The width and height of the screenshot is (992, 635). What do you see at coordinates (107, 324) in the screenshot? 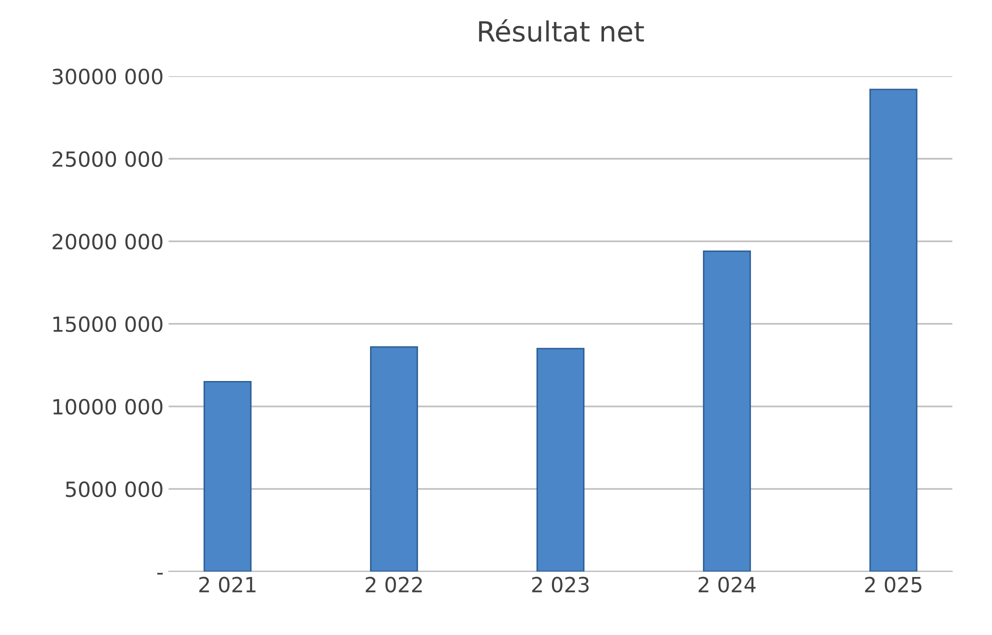
I see `y-tick-label: 15000 000` at bounding box center [107, 324].